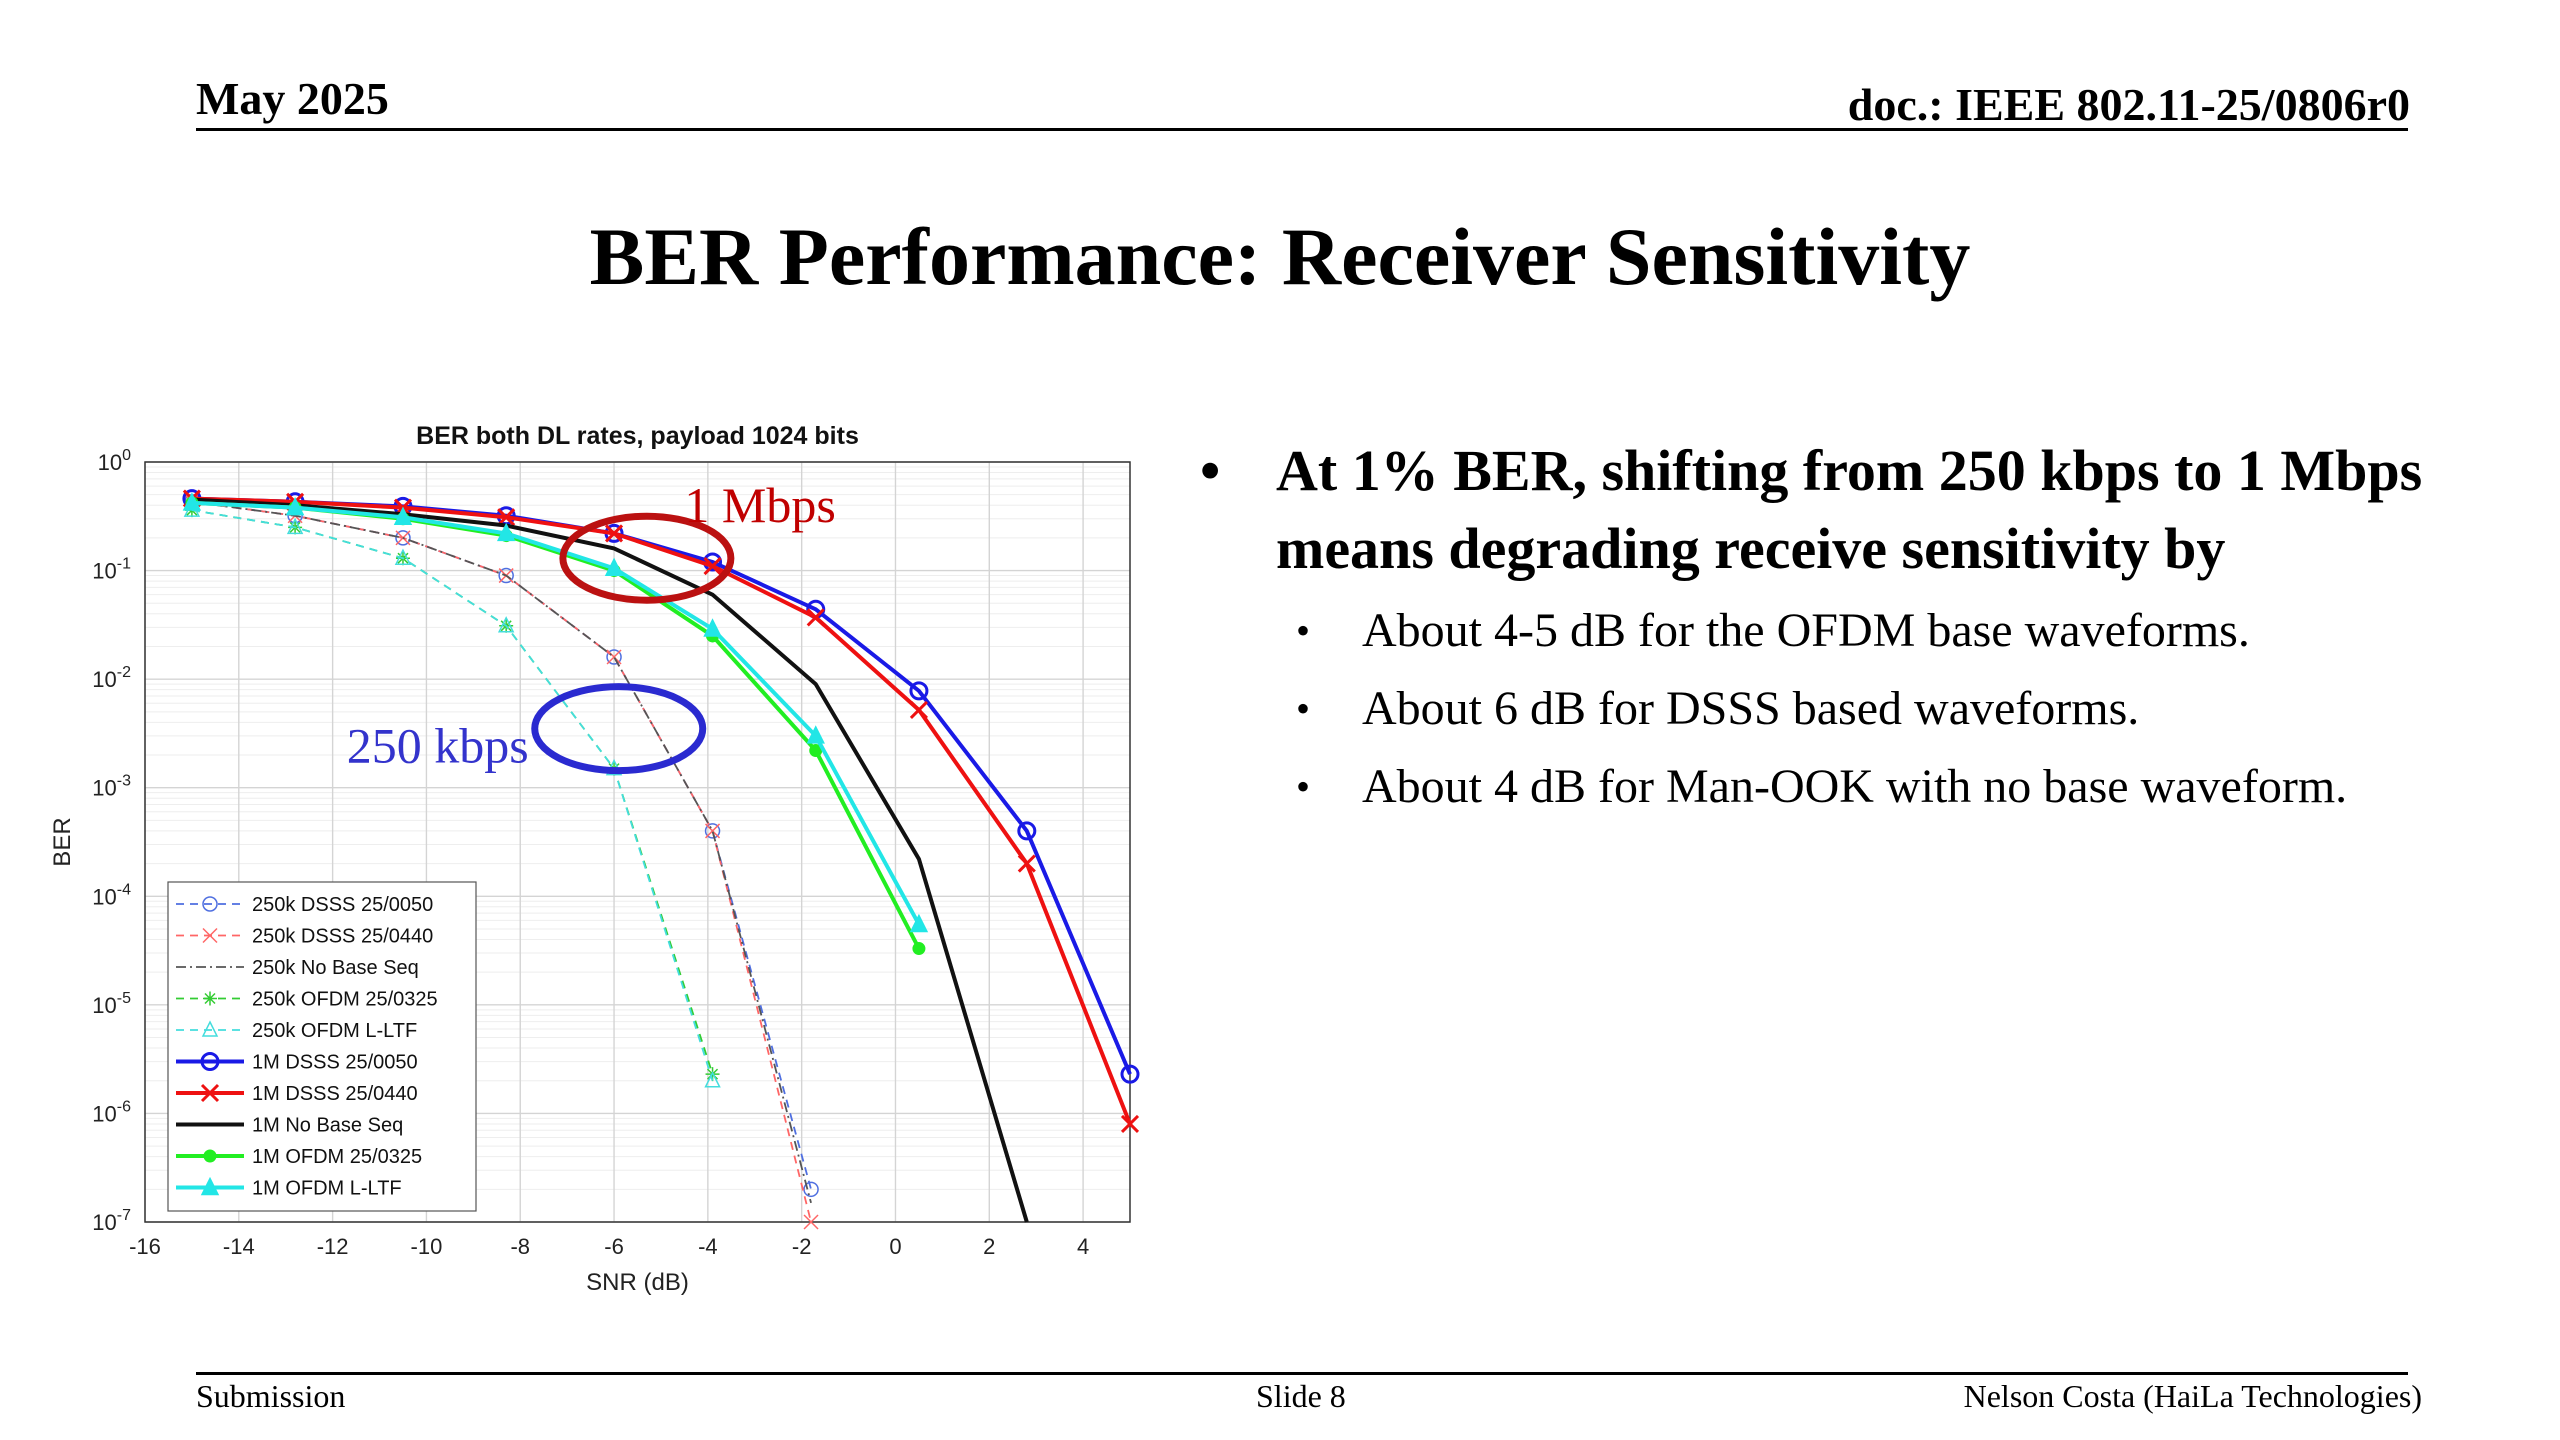 This screenshot has height=1440, width=2560. I want to click on y-tick-label: 10⁻³, so click(111, 787).